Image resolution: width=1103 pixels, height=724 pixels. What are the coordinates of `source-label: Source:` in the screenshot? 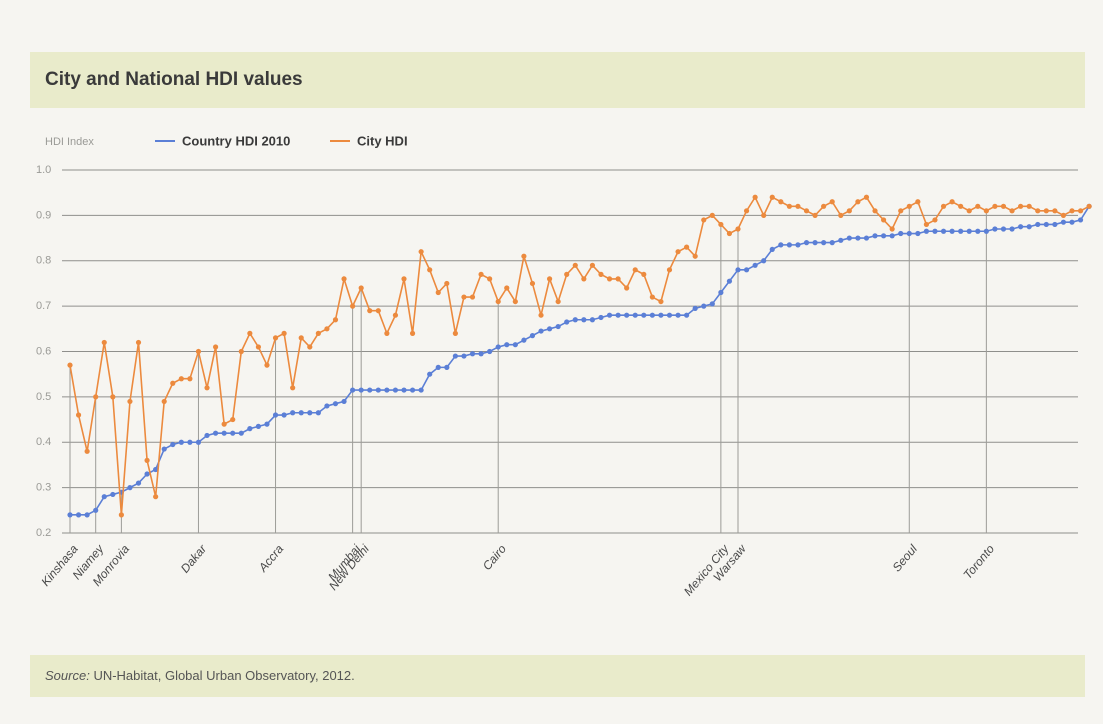 It's located at (67, 675).